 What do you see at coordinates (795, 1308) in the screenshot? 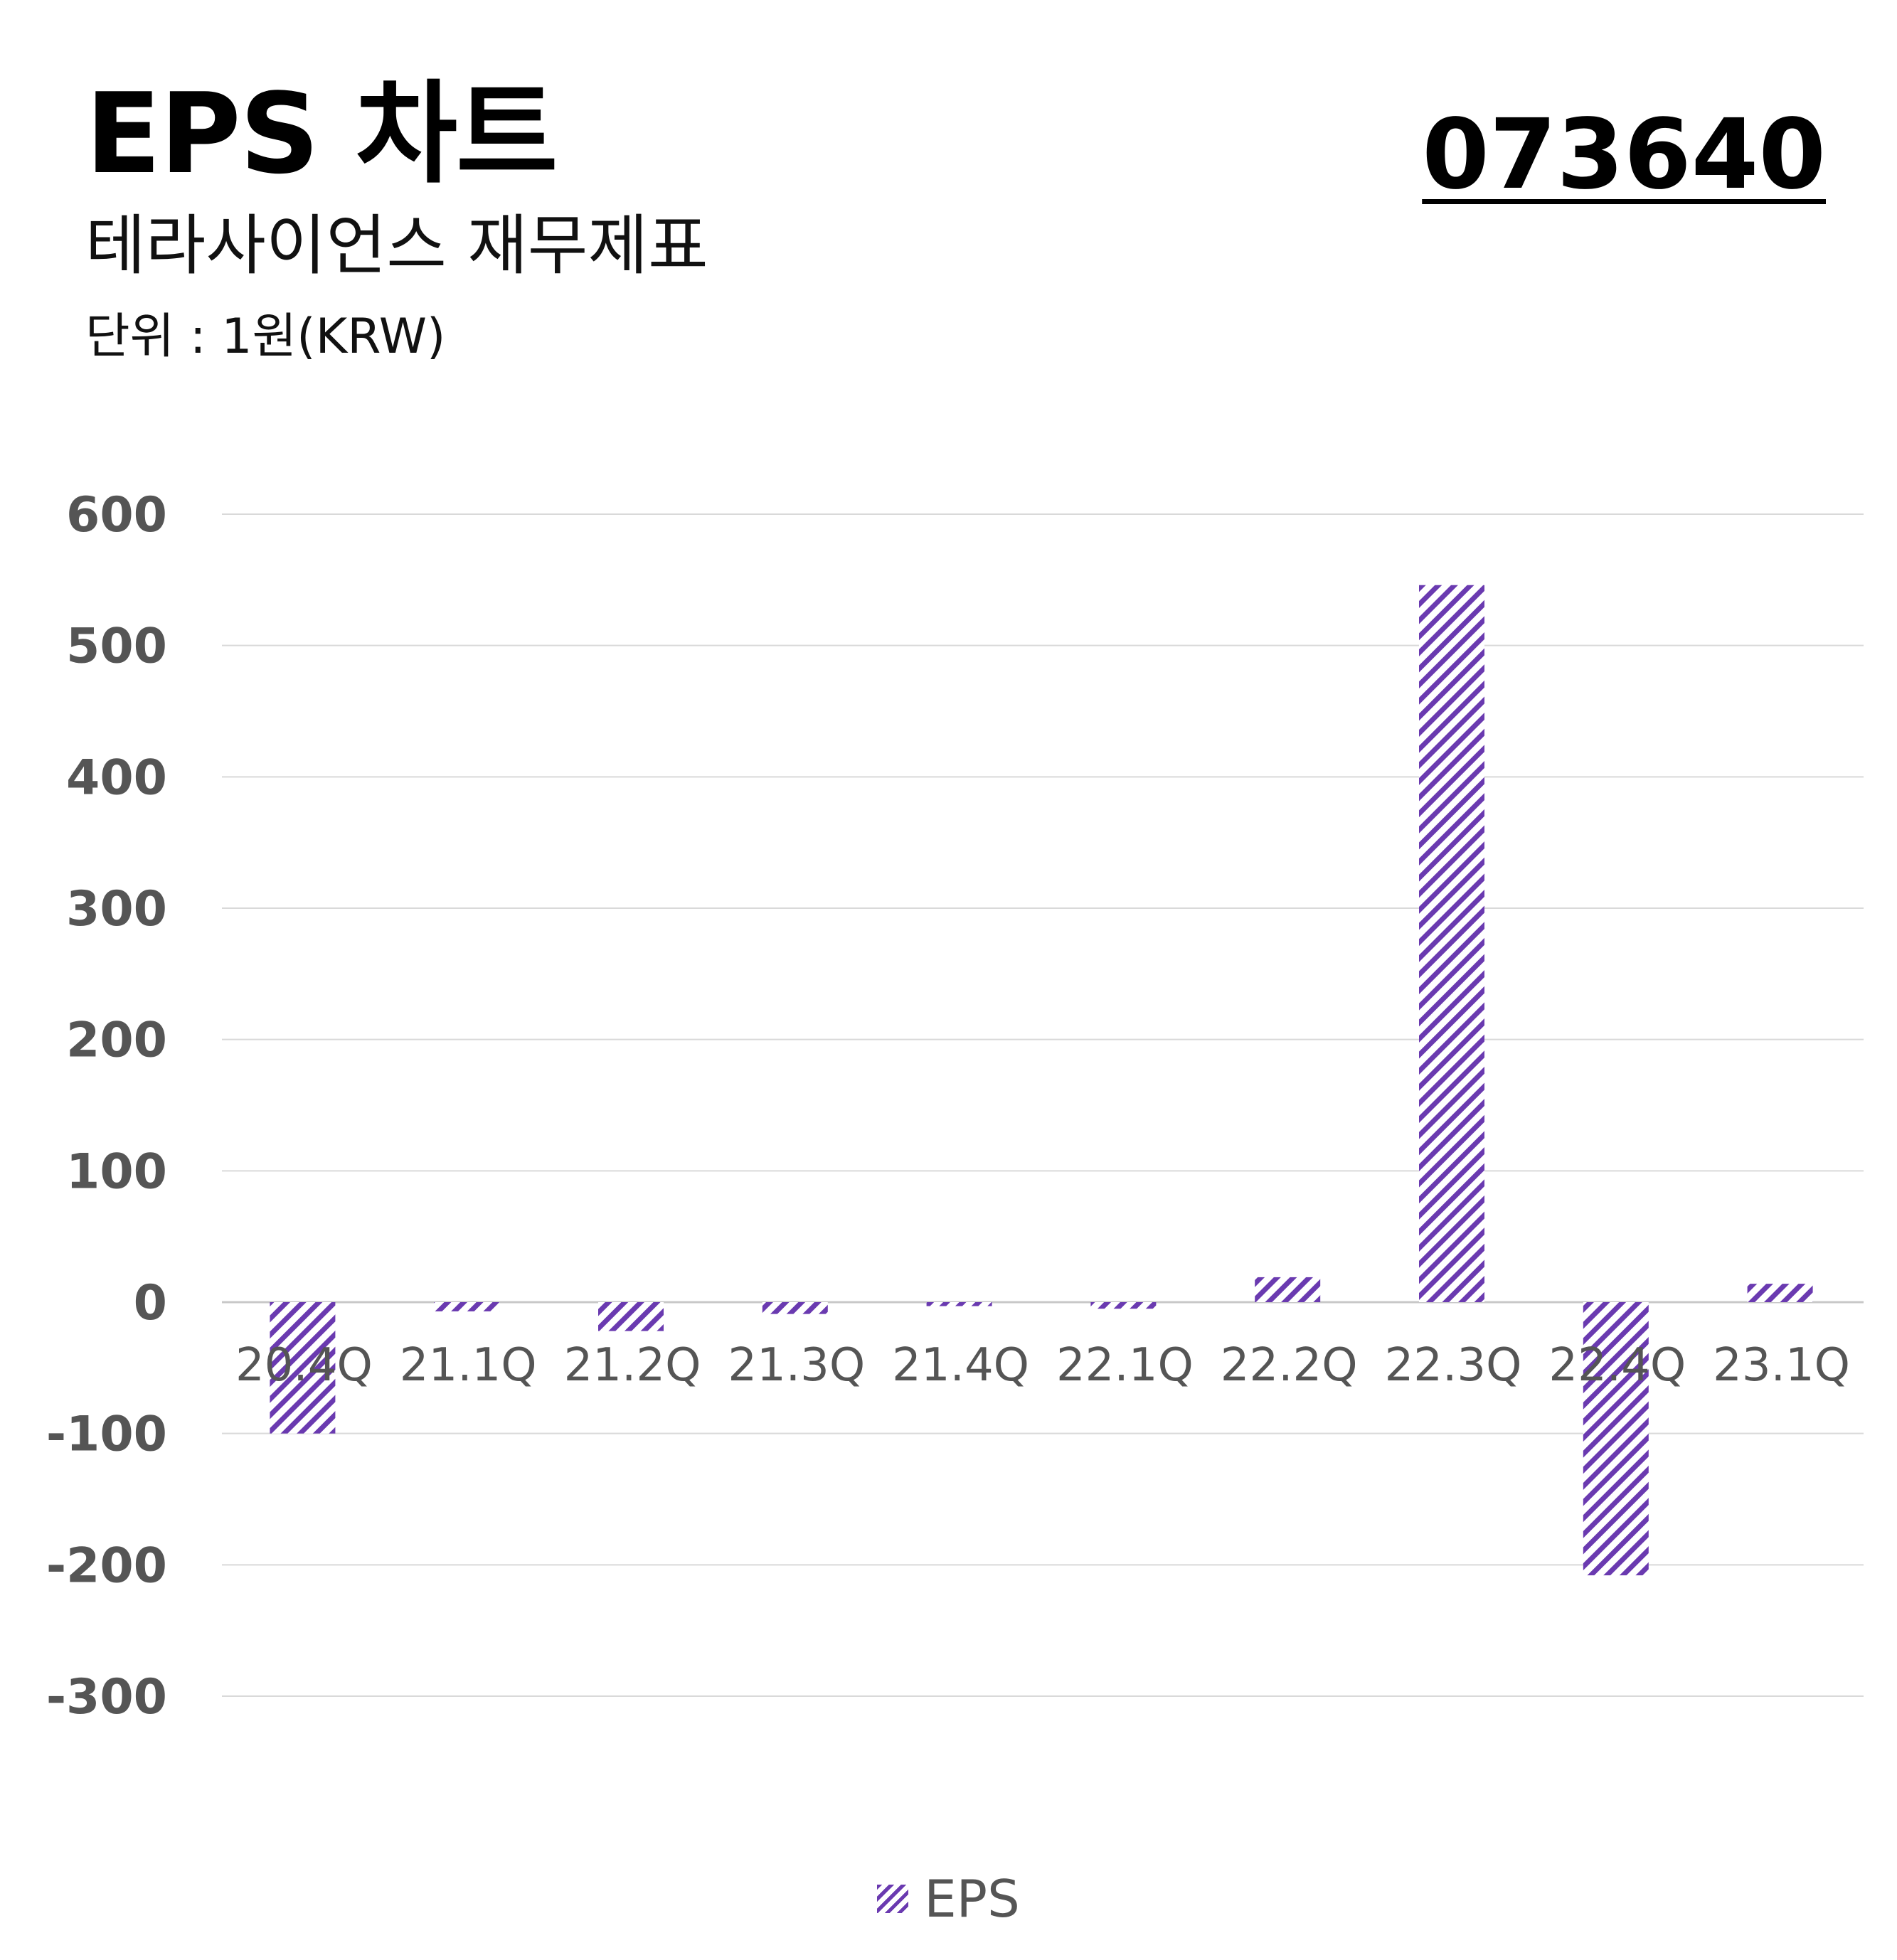
I see `bar-21.3Q` at bounding box center [795, 1308].